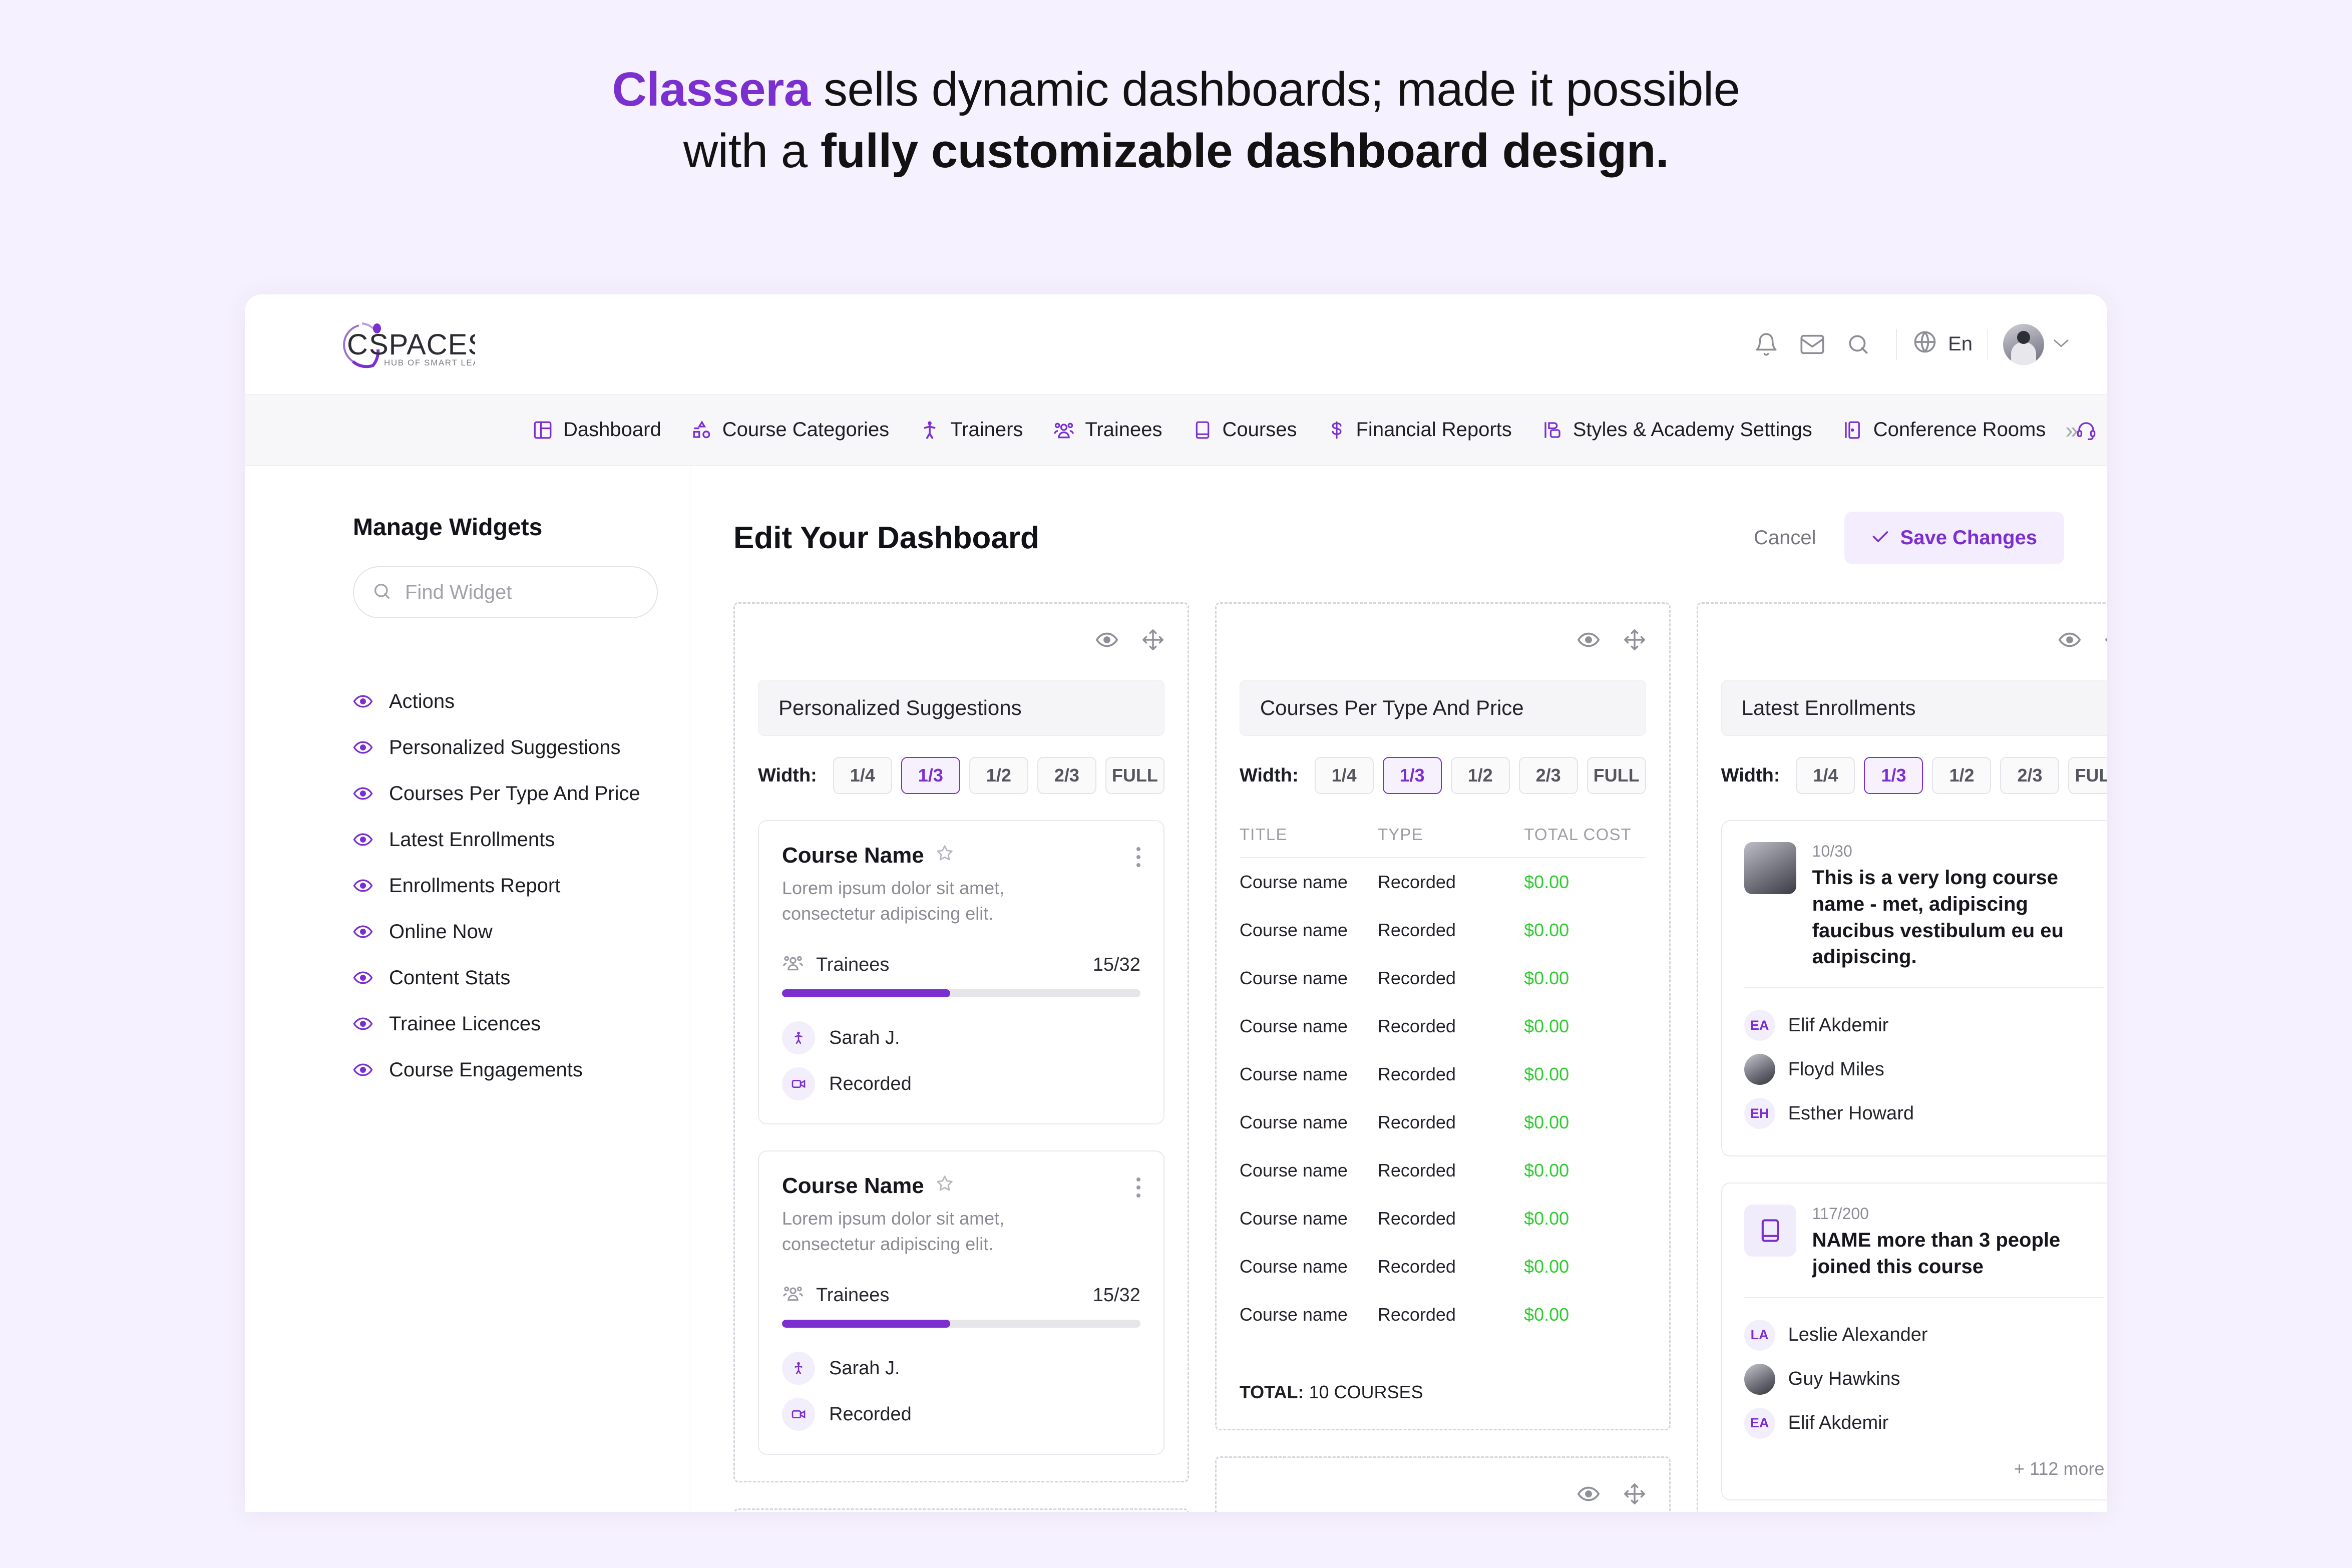  I want to click on widget-title: Personalized Suggestions, so click(961, 708).